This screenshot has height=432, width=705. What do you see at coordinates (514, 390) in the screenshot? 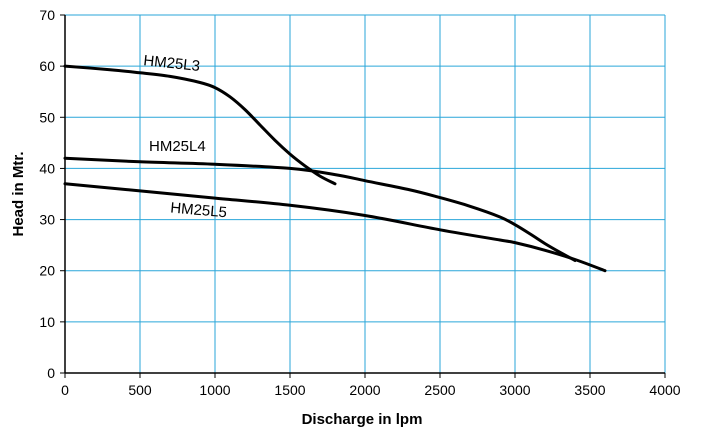
I see `x-tick-label: 3000` at bounding box center [514, 390].